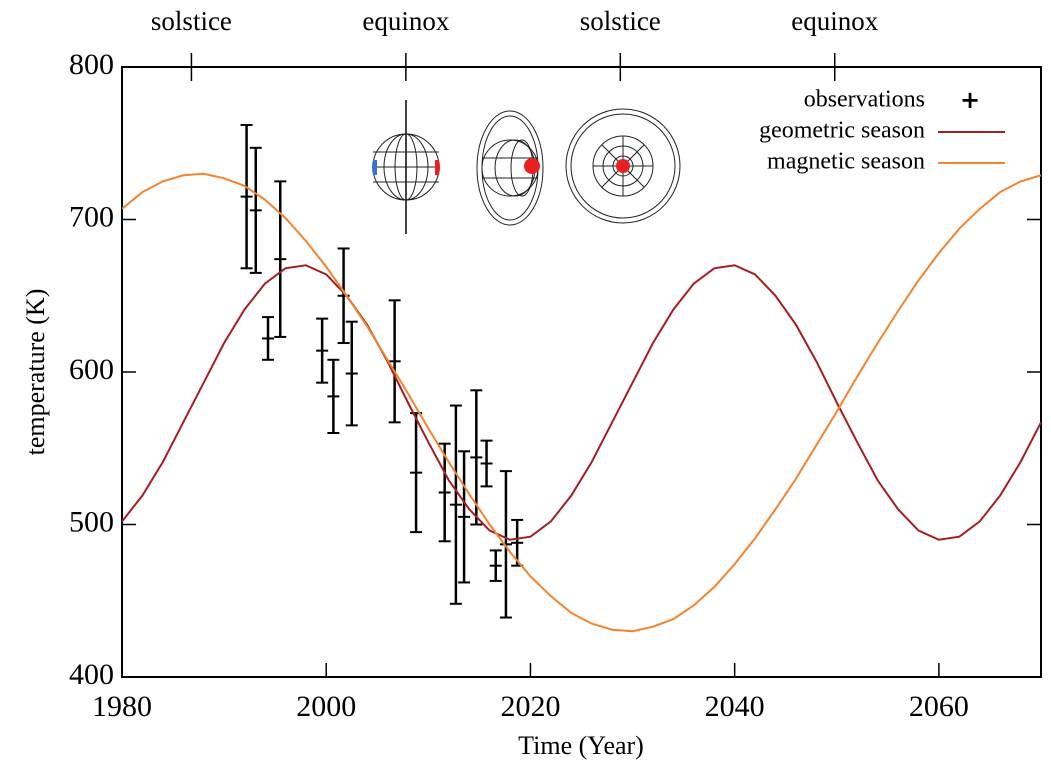 This screenshot has width=1051, height=765. I want to click on x-tick-label: 2000, so click(326, 706).